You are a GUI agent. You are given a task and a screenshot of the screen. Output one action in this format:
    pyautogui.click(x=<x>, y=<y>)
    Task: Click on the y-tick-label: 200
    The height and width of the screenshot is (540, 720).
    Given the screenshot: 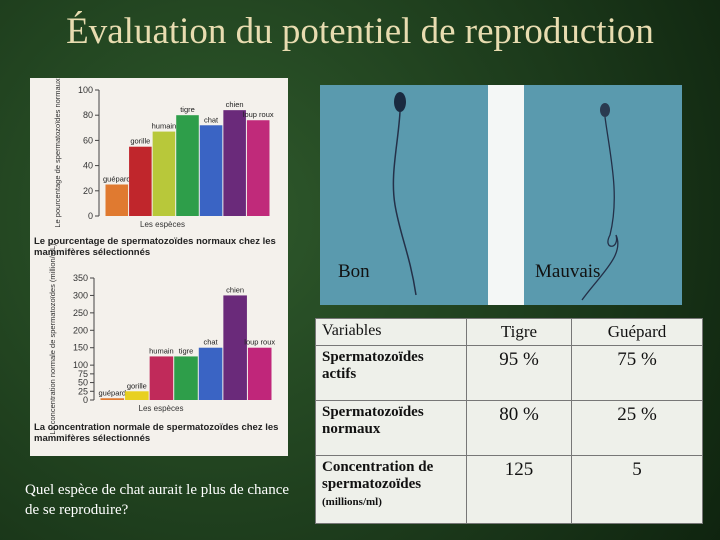 What is the action you would take?
    pyautogui.click(x=80, y=330)
    